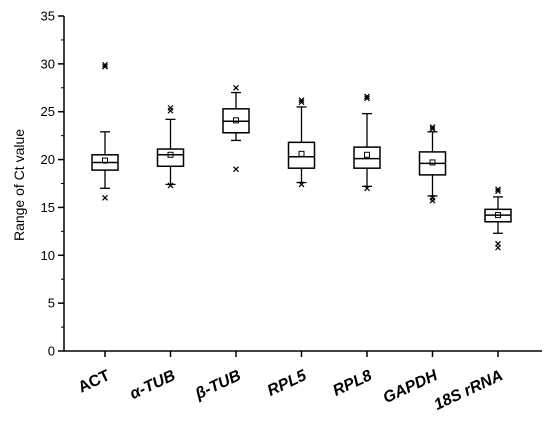 Image resolution: width=550 pixels, height=439 pixels. What do you see at coordinates (53, 184) in the screenshot?
I see `y-axis: 0 5 10 15 20 25 30 35` at bounding box center [53, 184].